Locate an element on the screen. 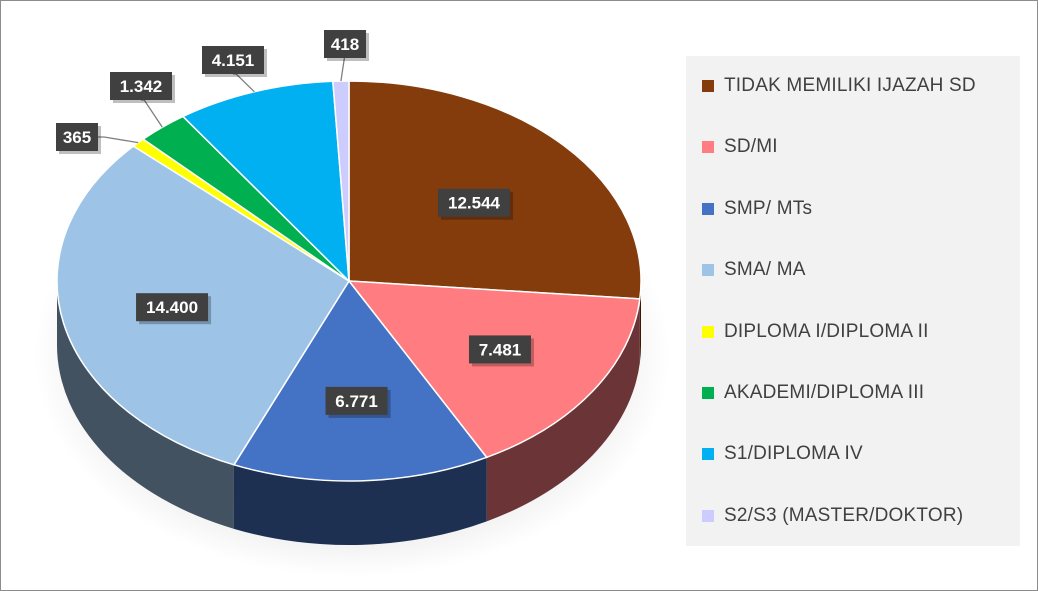  data-label-text: 12.544 is located at coordinates (474, 203).